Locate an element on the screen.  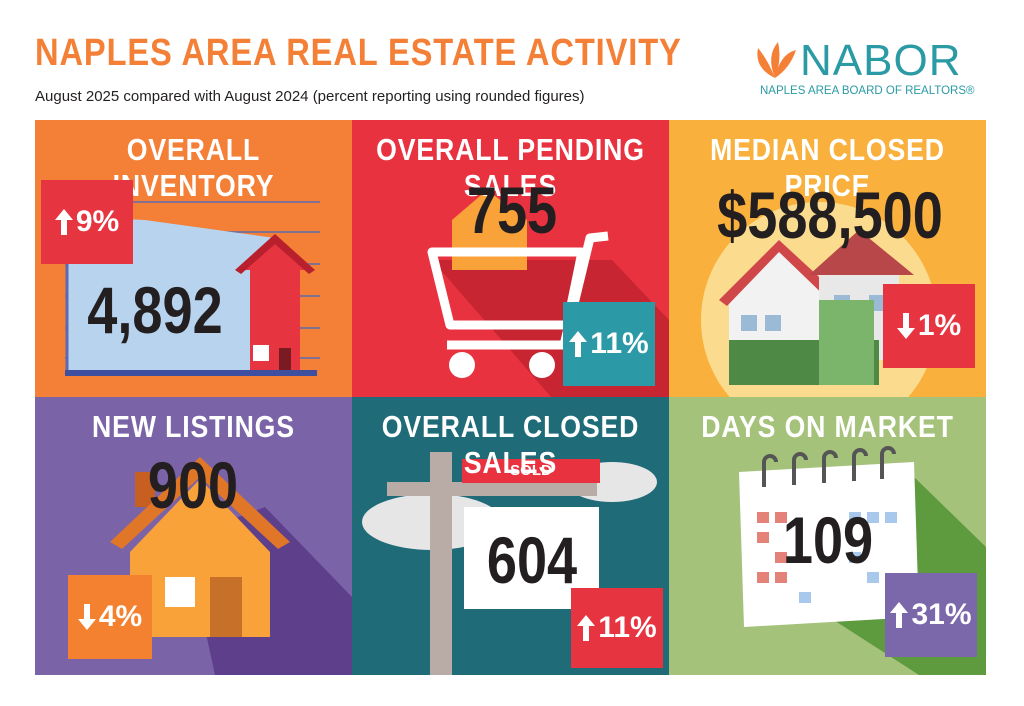
change: 9% is located at coordinates (97, 221).